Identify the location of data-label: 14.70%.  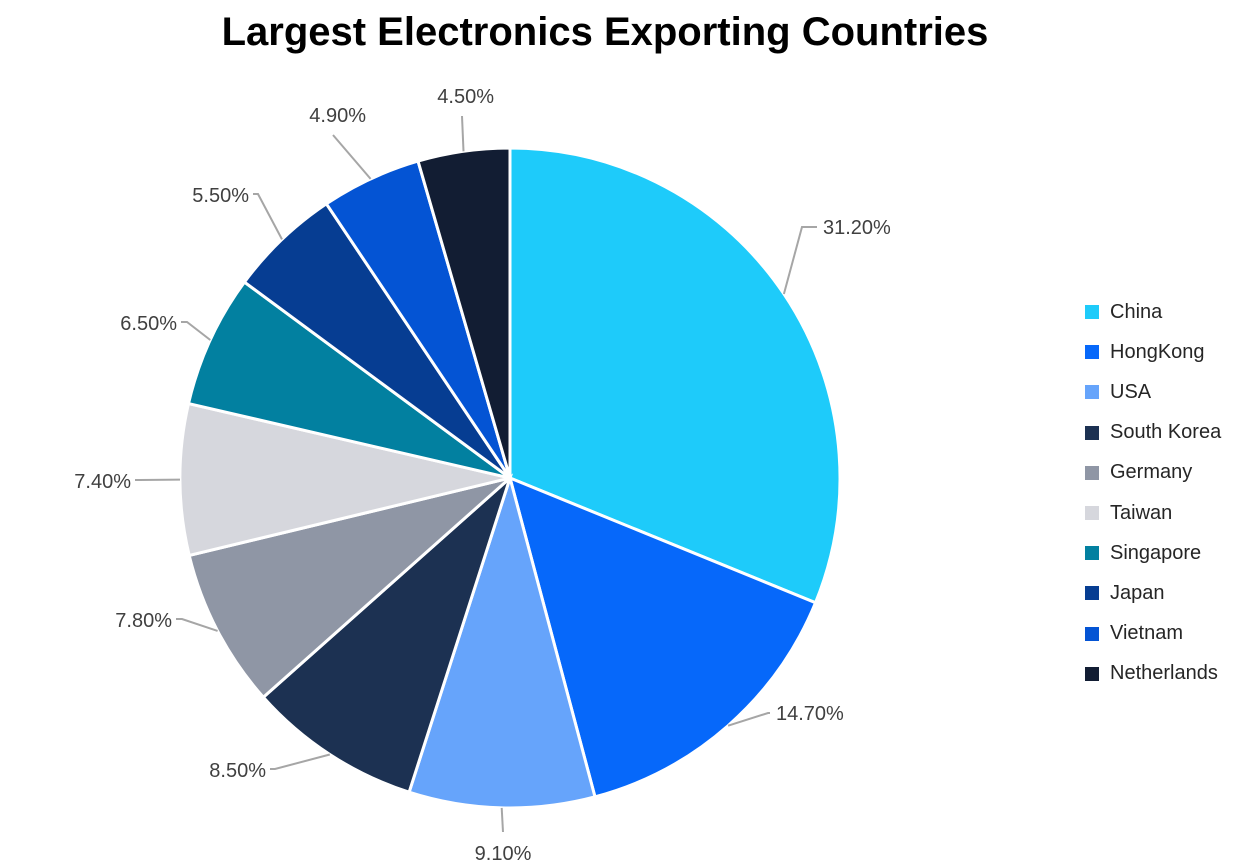
(810, 714).